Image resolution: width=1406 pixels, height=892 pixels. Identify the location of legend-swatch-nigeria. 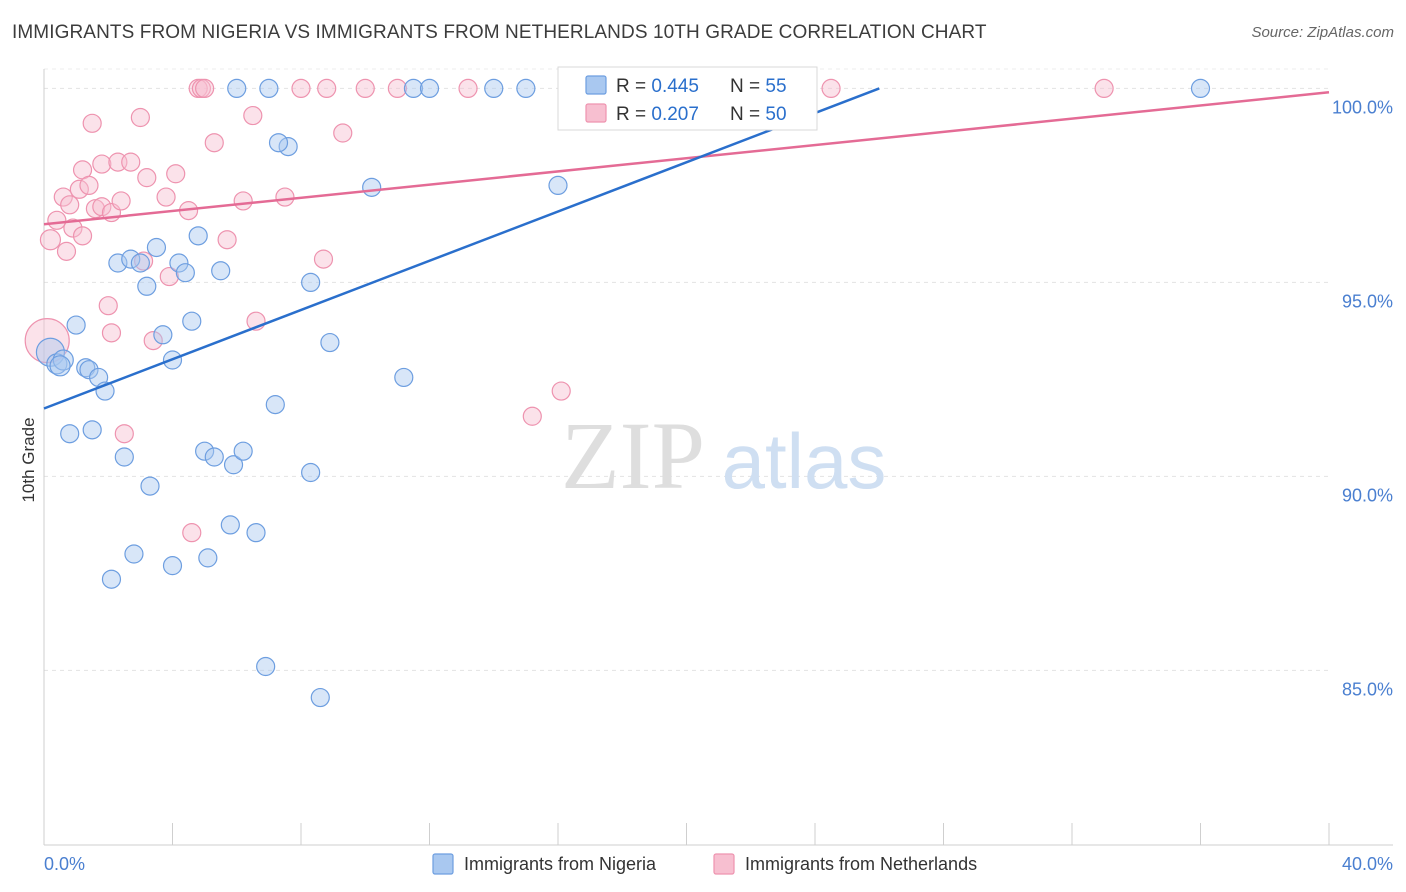
(596, 85).